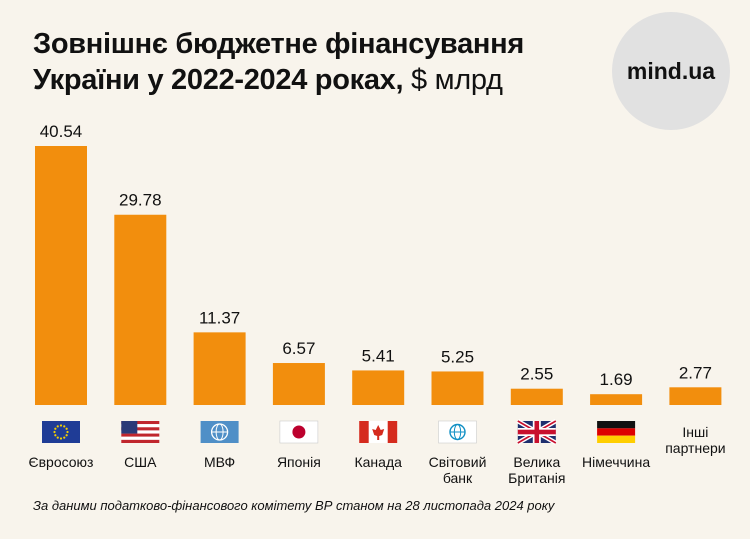 Image resolution: width=750 pixels, height=539 pixels. What do you see at coordinates (695, 372) in the screenshot?
I see `data-label: 2.77` at bounding box center [695, 372].